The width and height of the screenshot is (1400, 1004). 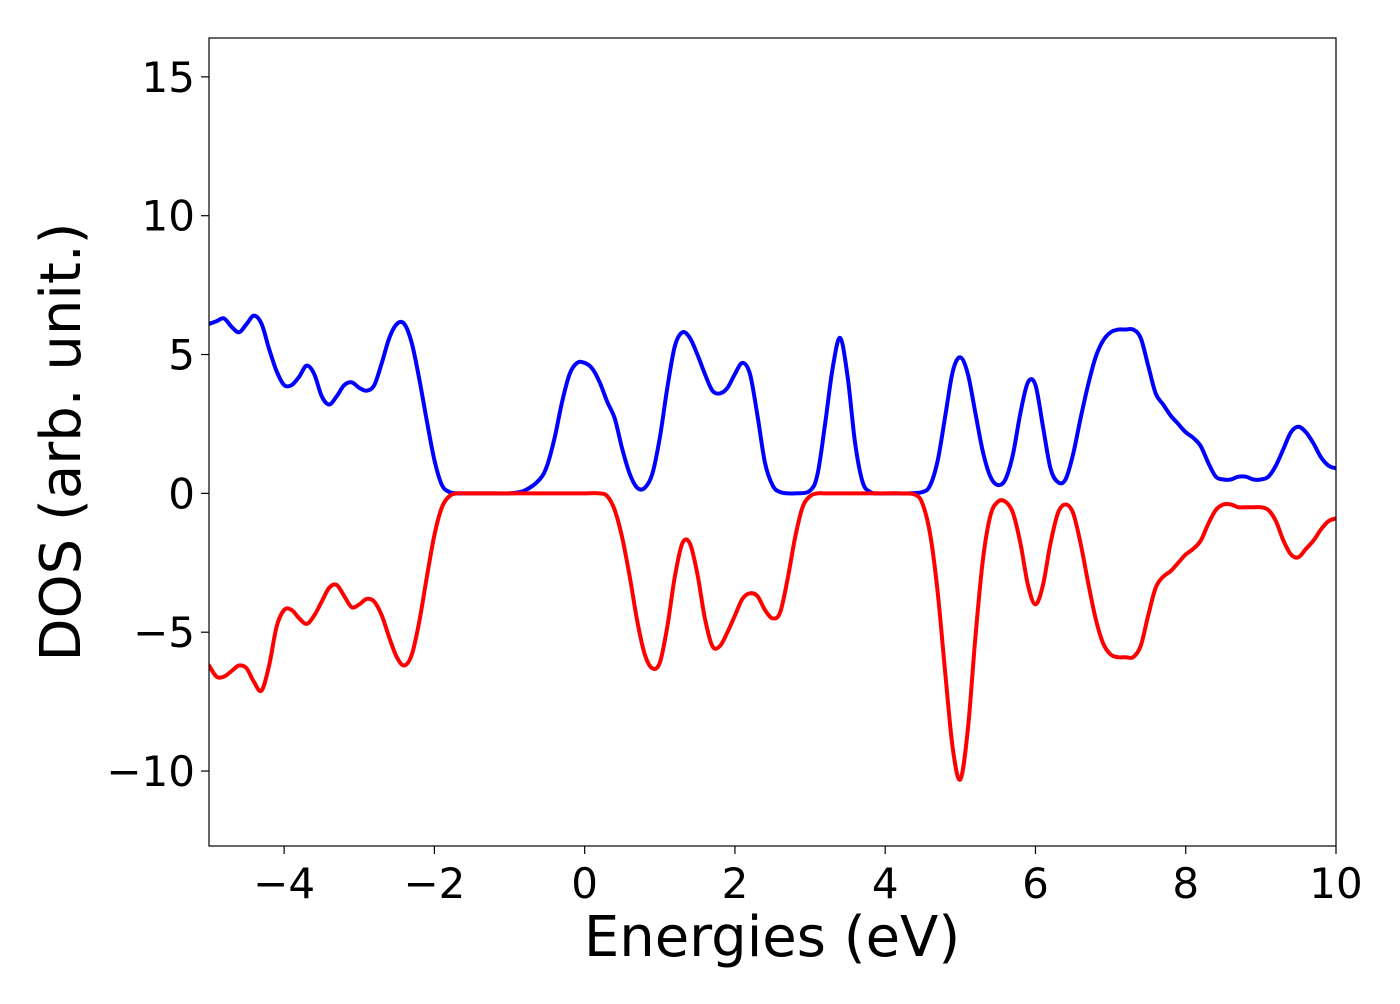 What do you see at coordinates (150, 771) in the screenshot?
I see `y-tick-label: −10` at bounding box center [150, 771].